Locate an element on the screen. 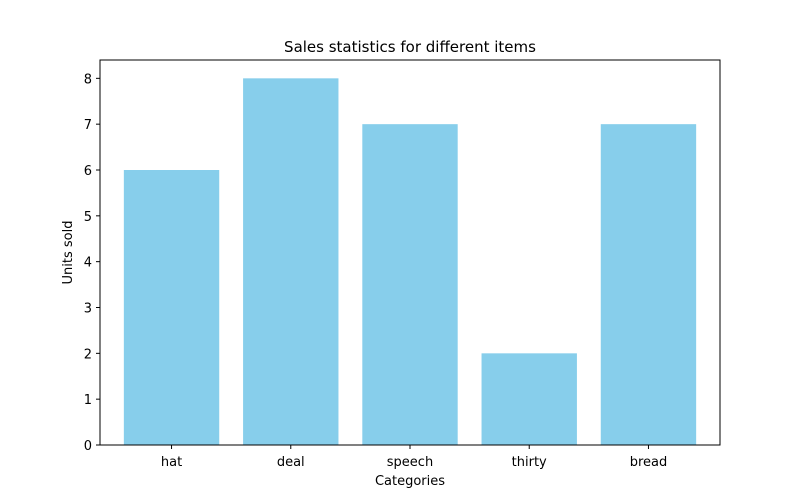 The image size is (800, 500). y-tick-label: 4 is located at coordinates (88, 263).